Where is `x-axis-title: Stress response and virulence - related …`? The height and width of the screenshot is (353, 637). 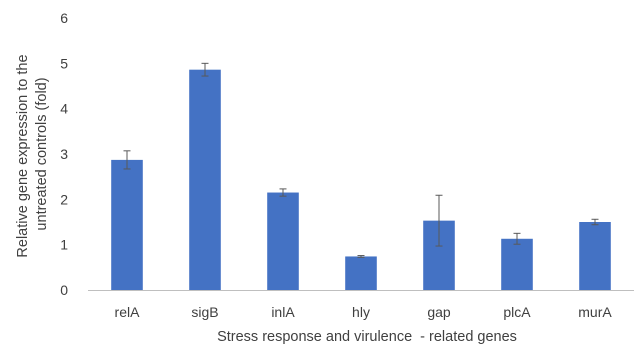 x-axis-title: Stress response and virulence - related … is located at coordinates (367, 337).